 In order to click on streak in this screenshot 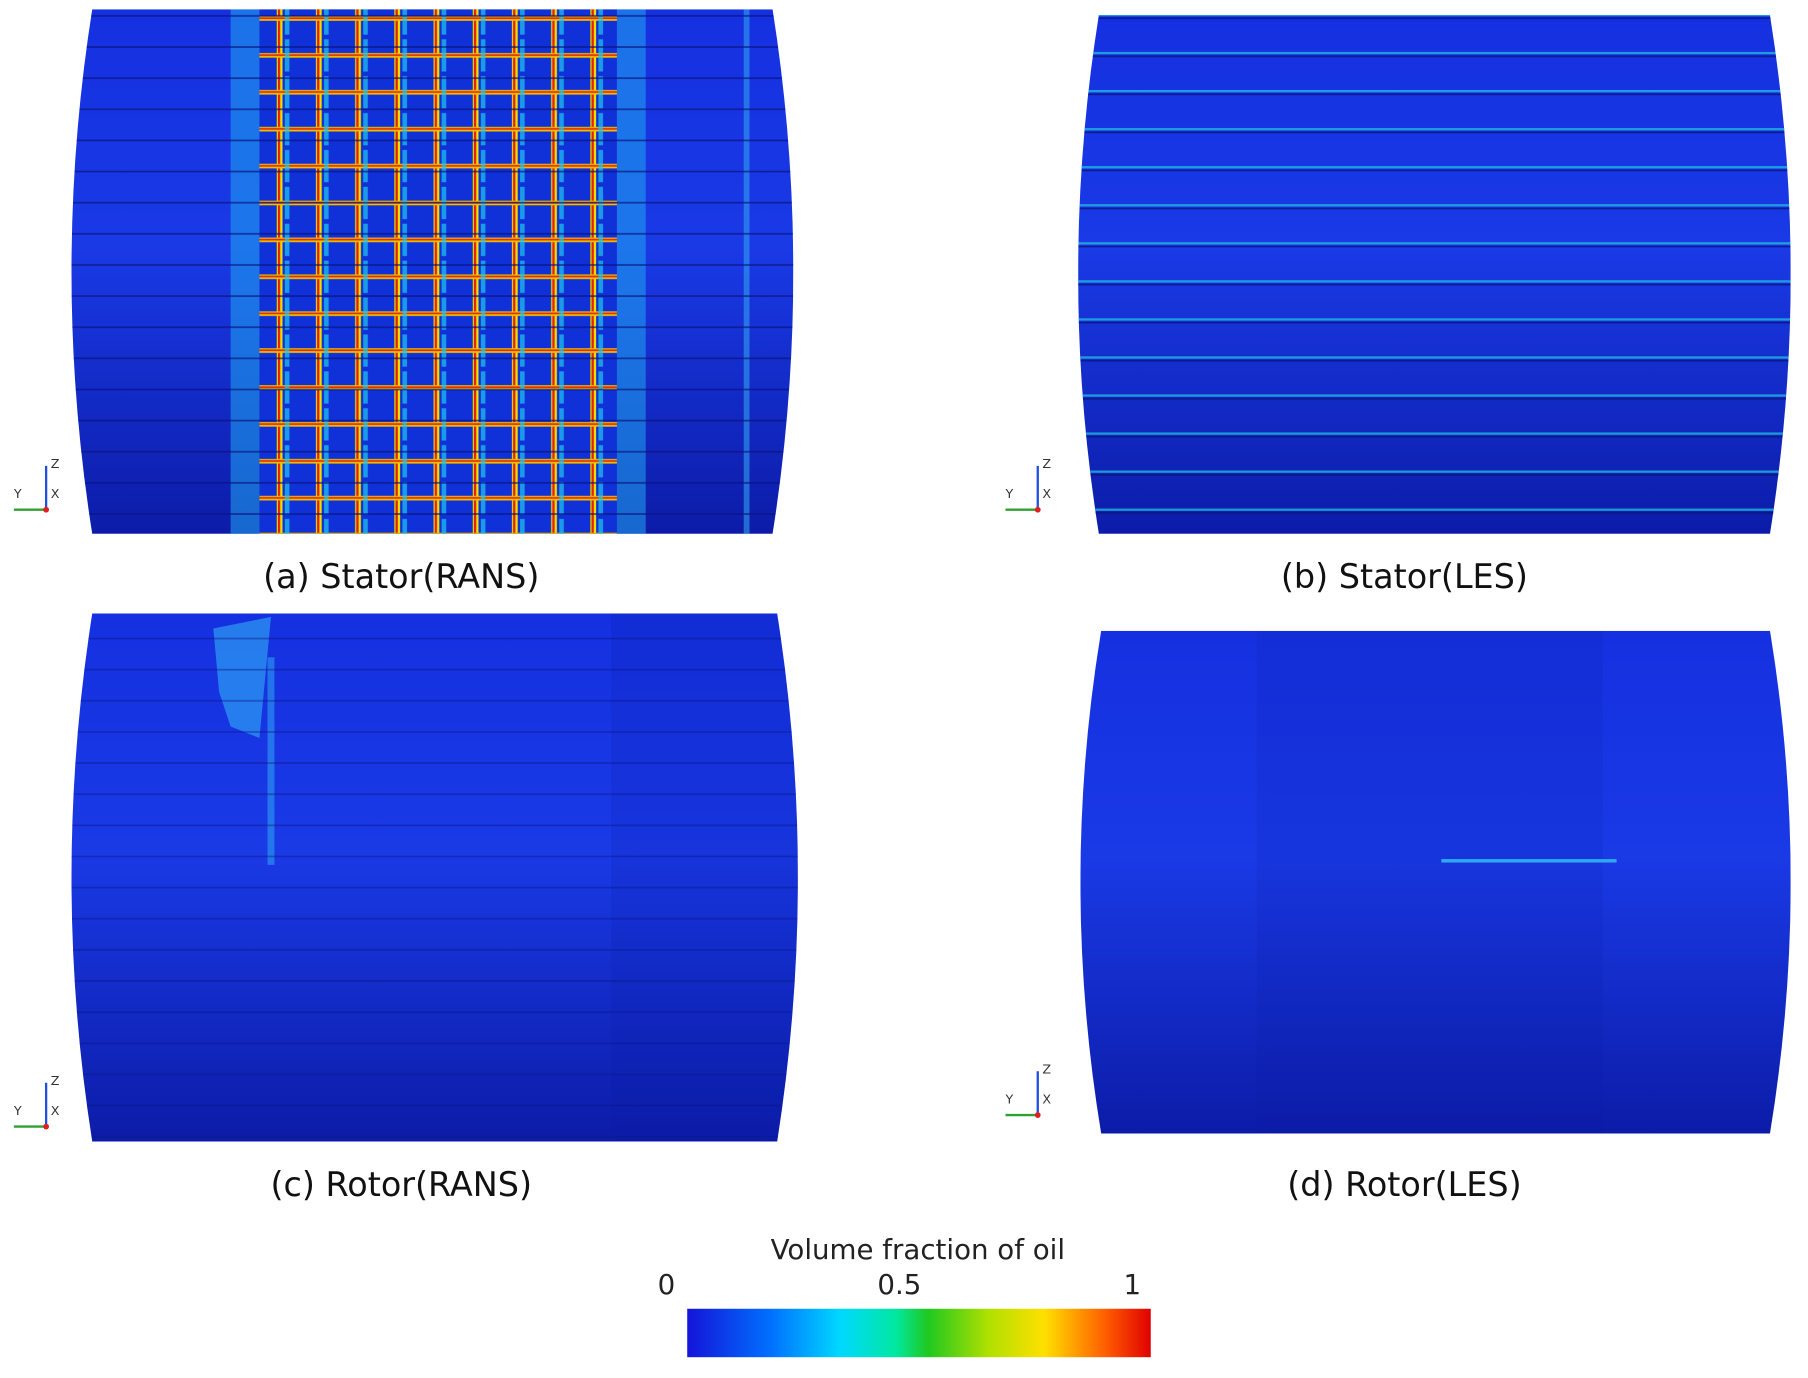, I will do `click(1529, 861)`.